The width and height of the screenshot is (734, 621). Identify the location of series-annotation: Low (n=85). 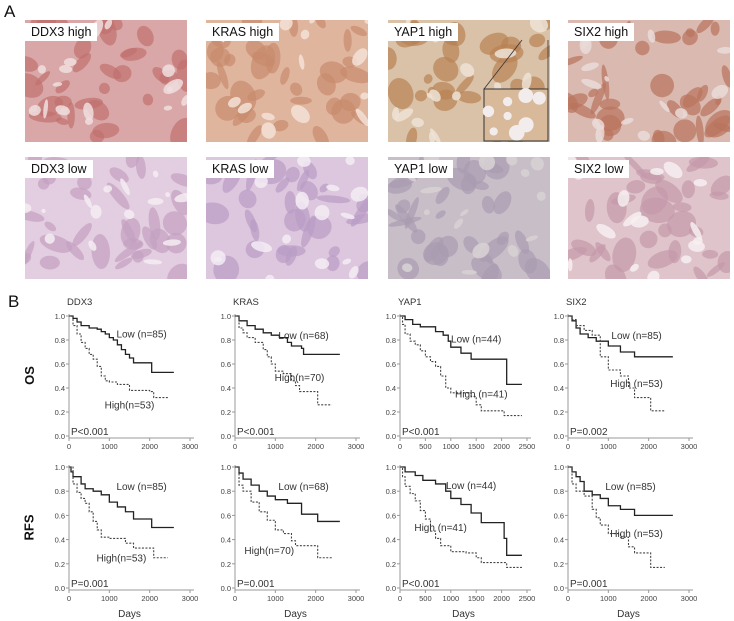
(636, 336).